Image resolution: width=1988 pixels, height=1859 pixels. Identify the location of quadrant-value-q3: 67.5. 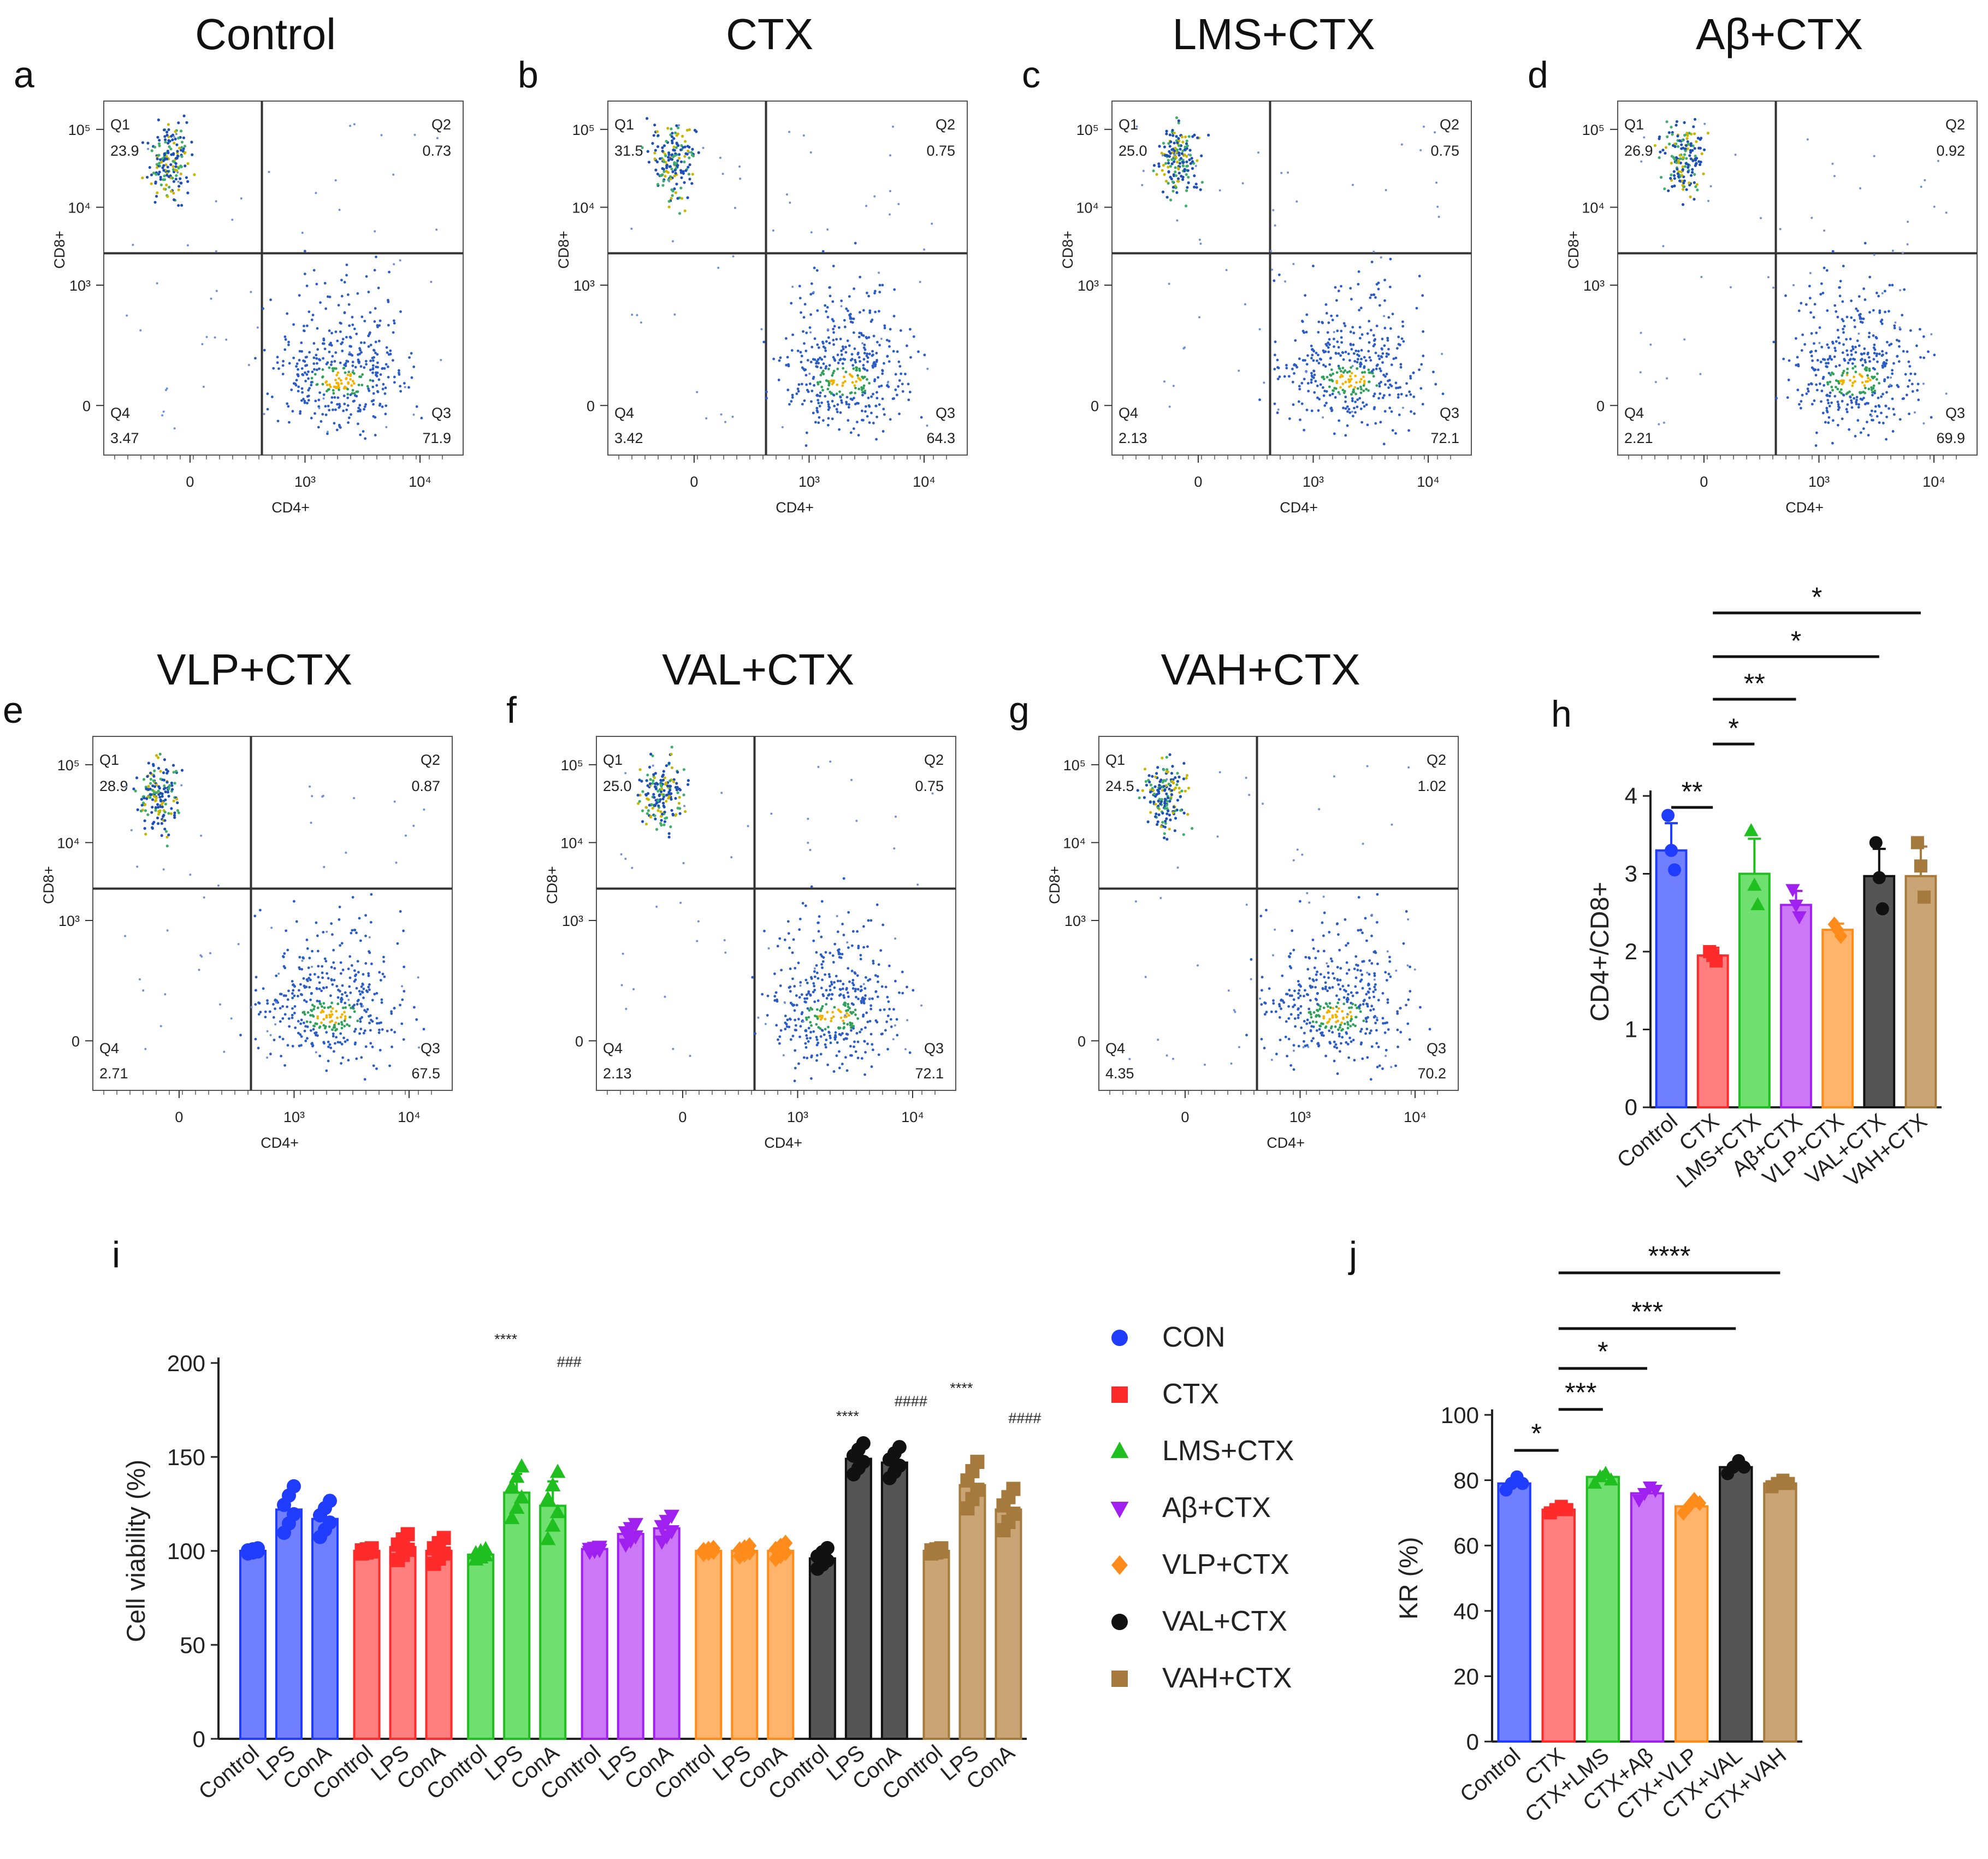
(425, 1073).